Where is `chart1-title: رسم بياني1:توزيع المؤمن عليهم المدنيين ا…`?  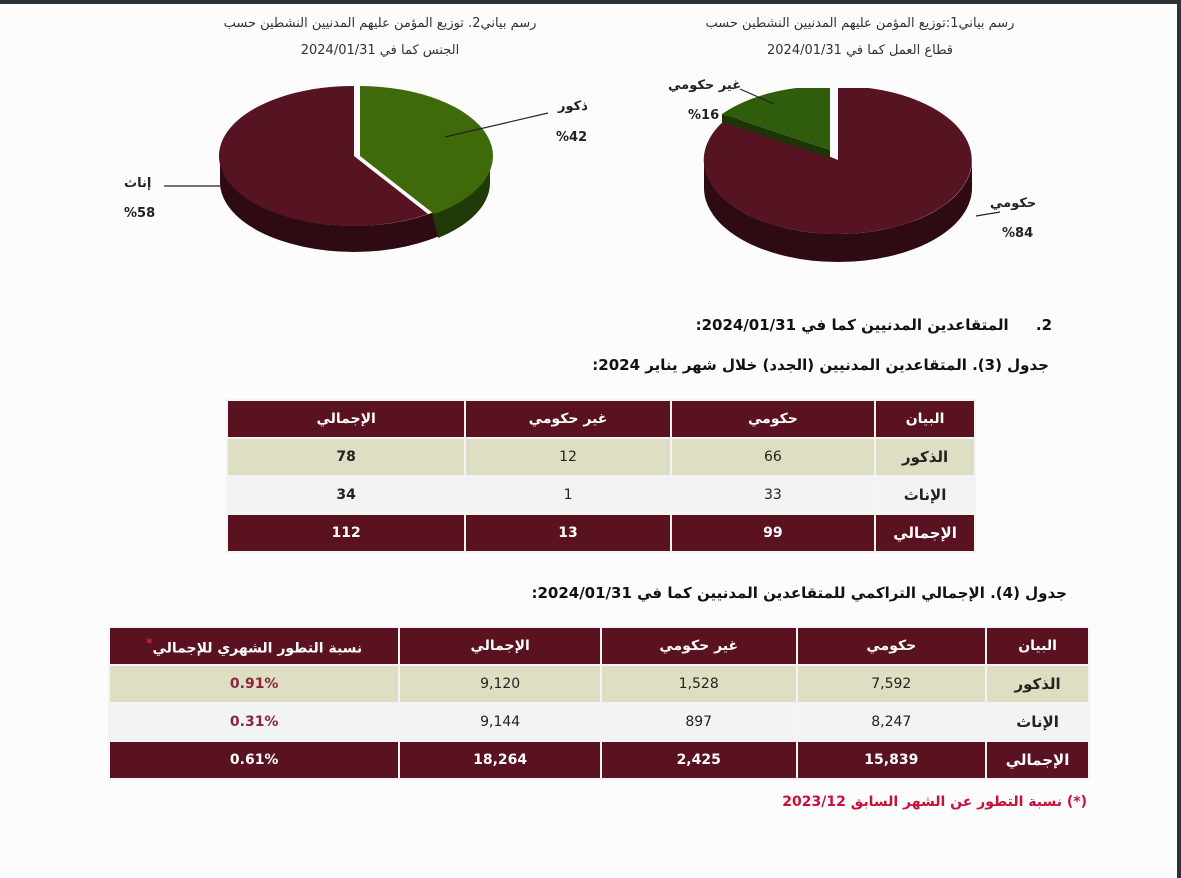 chart1-title: رسم بياني1:توزيع المؤمن عليهم المدنيين ا… is located at coordinates (860, 37).